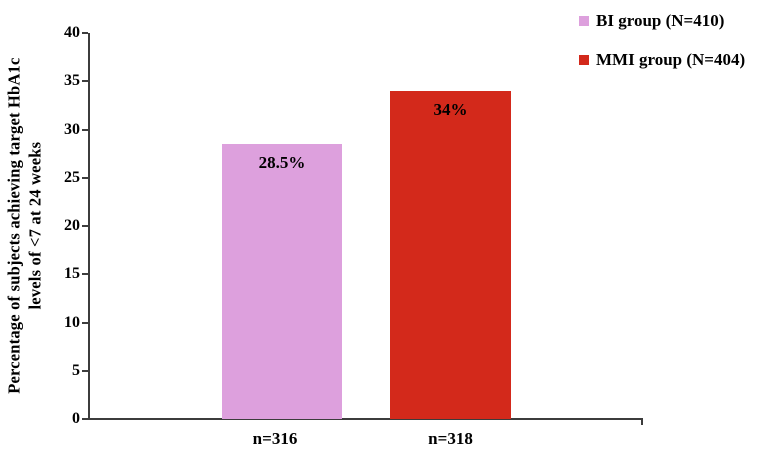 This screenshot has height=458, width=759. I want to click on y-tick-label: 30, so click(72, 129).